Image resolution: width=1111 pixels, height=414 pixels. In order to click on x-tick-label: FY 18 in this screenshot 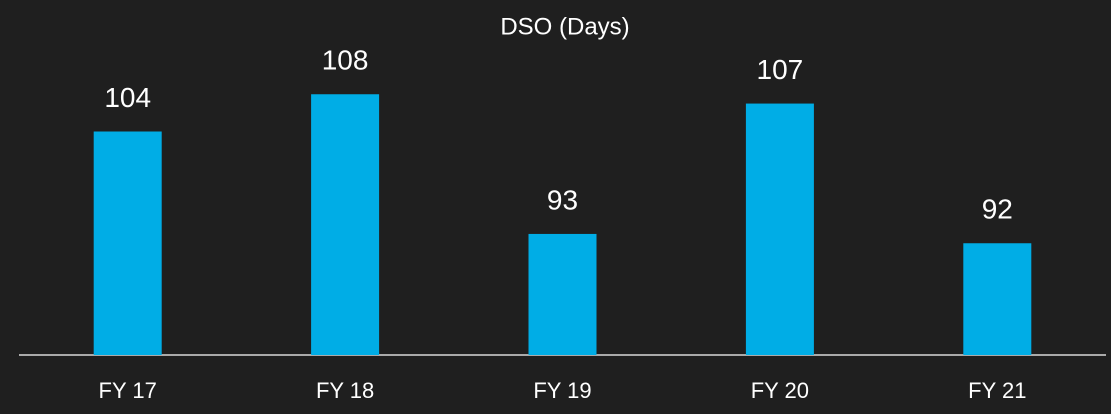, I will do `click(345, 390)`.